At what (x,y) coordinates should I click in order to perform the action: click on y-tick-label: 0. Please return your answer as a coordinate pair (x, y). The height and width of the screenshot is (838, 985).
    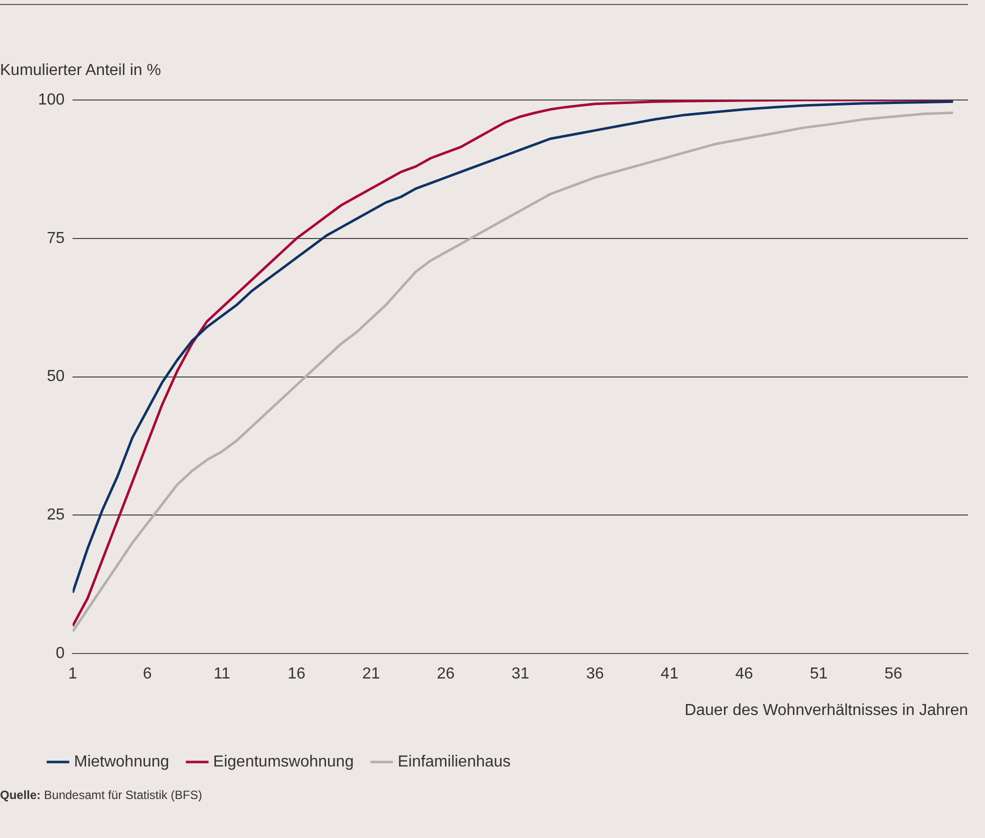
    Looking at the image, I should click on (60, 653).